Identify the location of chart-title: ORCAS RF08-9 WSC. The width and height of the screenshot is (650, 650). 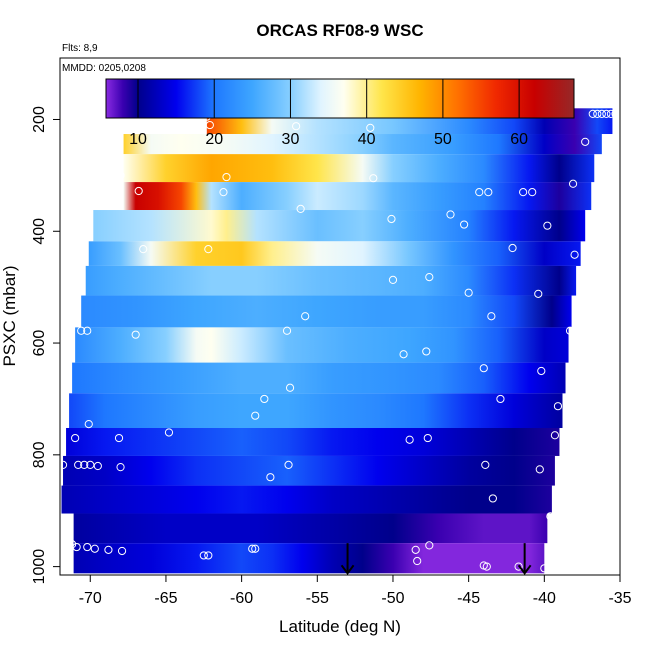
(339, 30).